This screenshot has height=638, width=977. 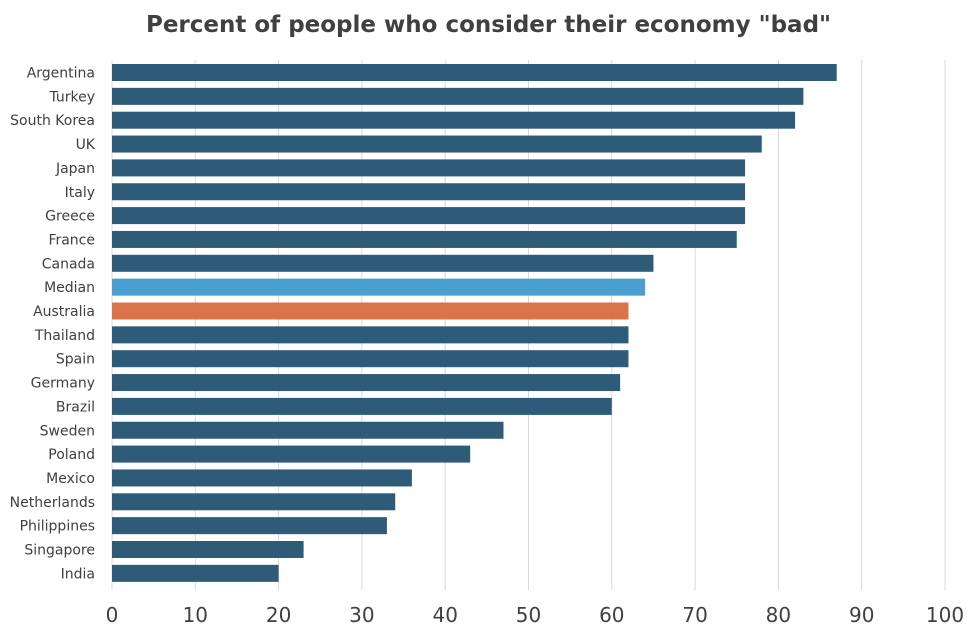 What do you see at coordinates (57, 527) in the screenshot?
I see `category-label: Philippines` at bounding box center [57, 527].